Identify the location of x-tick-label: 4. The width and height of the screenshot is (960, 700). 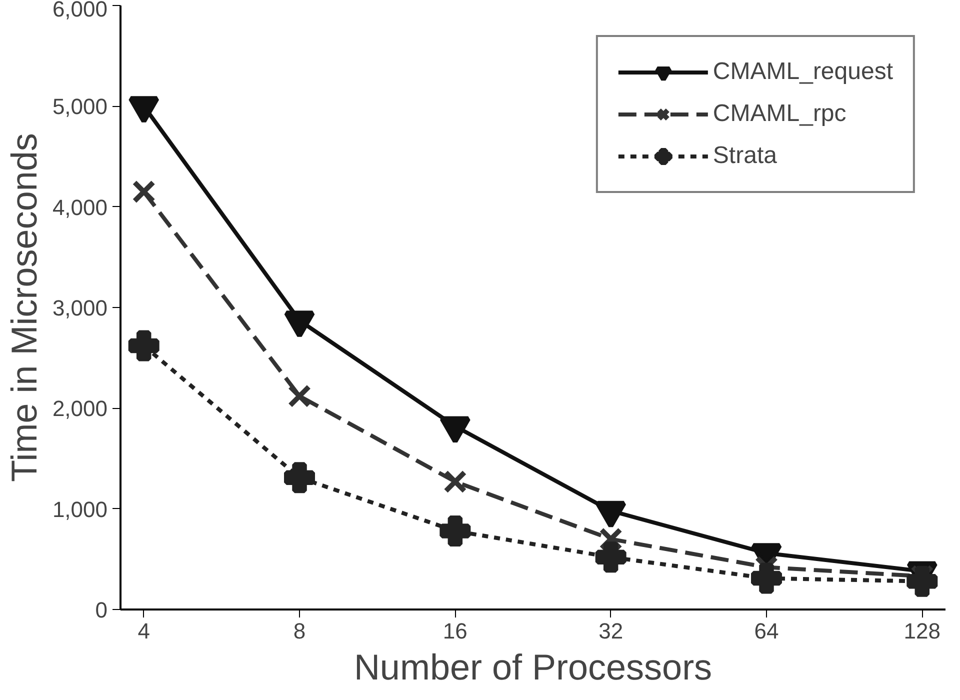
(144, 631).